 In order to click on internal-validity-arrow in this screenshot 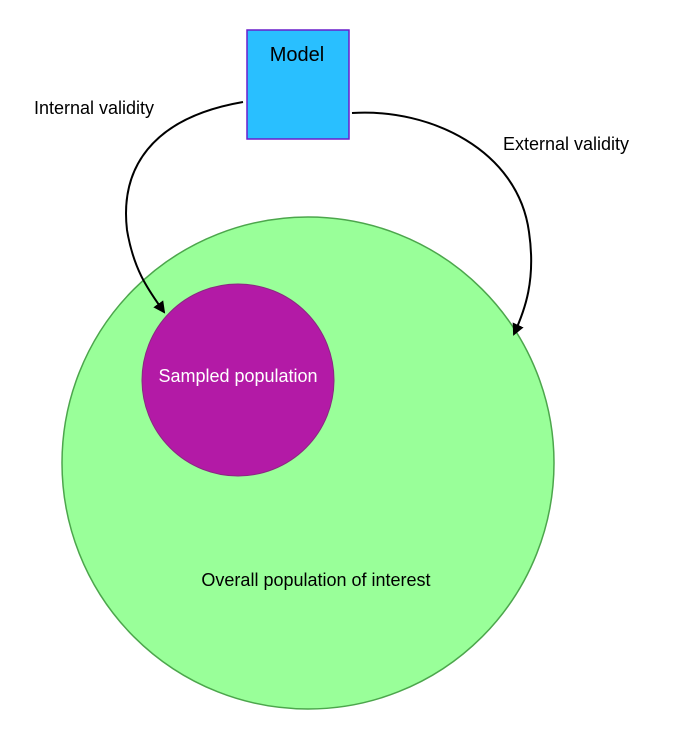, I will do `click(184, 207)`.